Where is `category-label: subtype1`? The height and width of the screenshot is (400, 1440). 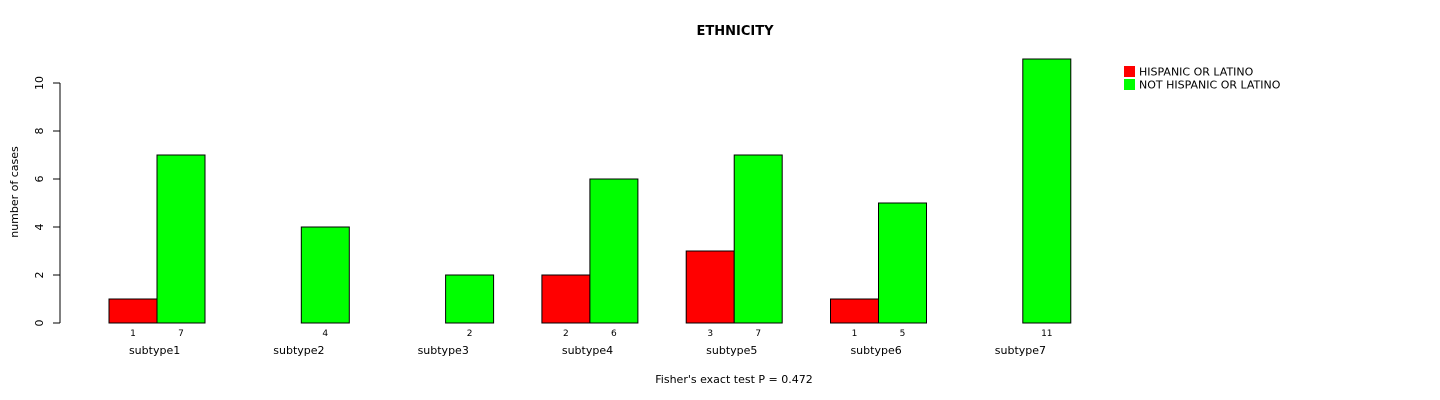
category-label: subtype1 is located at coordinates (154, 350).